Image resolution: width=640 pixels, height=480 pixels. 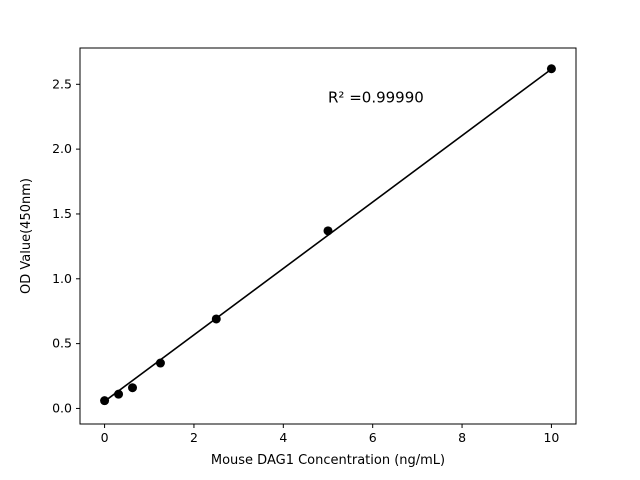 I want to click on x-axis-ticks: 0 2 4 6 8 10, so click(x=330, y=434).